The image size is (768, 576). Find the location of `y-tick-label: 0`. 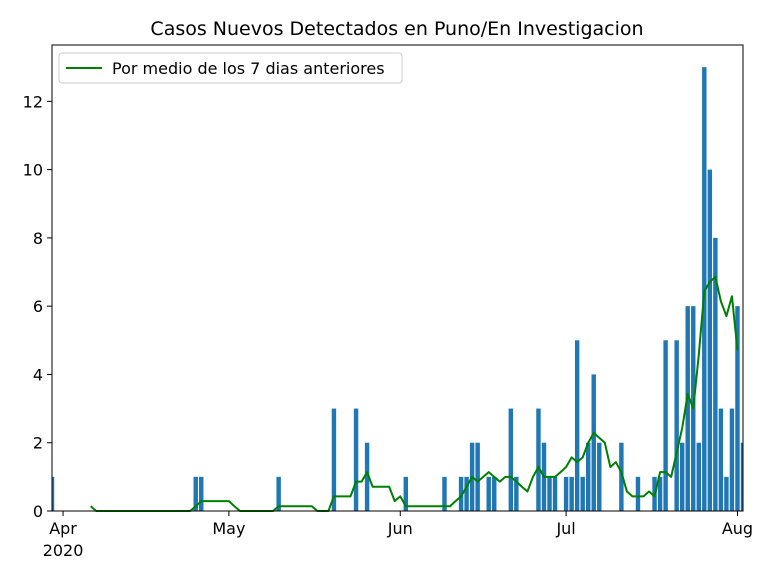

y-tick-label: 0 is located at coordinates (38, 511).